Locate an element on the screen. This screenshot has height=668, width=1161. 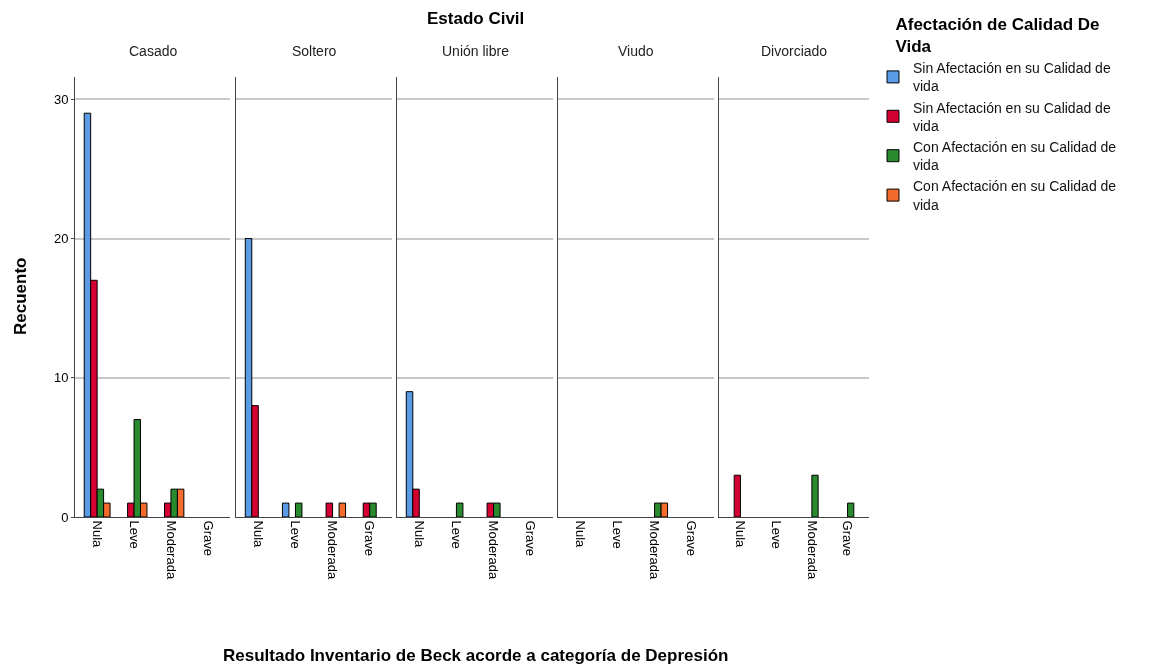
legend-title: Afectación de Calidad De Vida is located at coordinates (997, 36).